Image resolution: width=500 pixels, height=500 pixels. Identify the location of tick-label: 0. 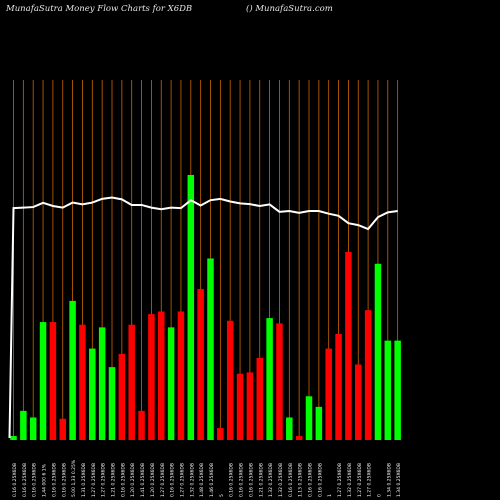
(379, 495).